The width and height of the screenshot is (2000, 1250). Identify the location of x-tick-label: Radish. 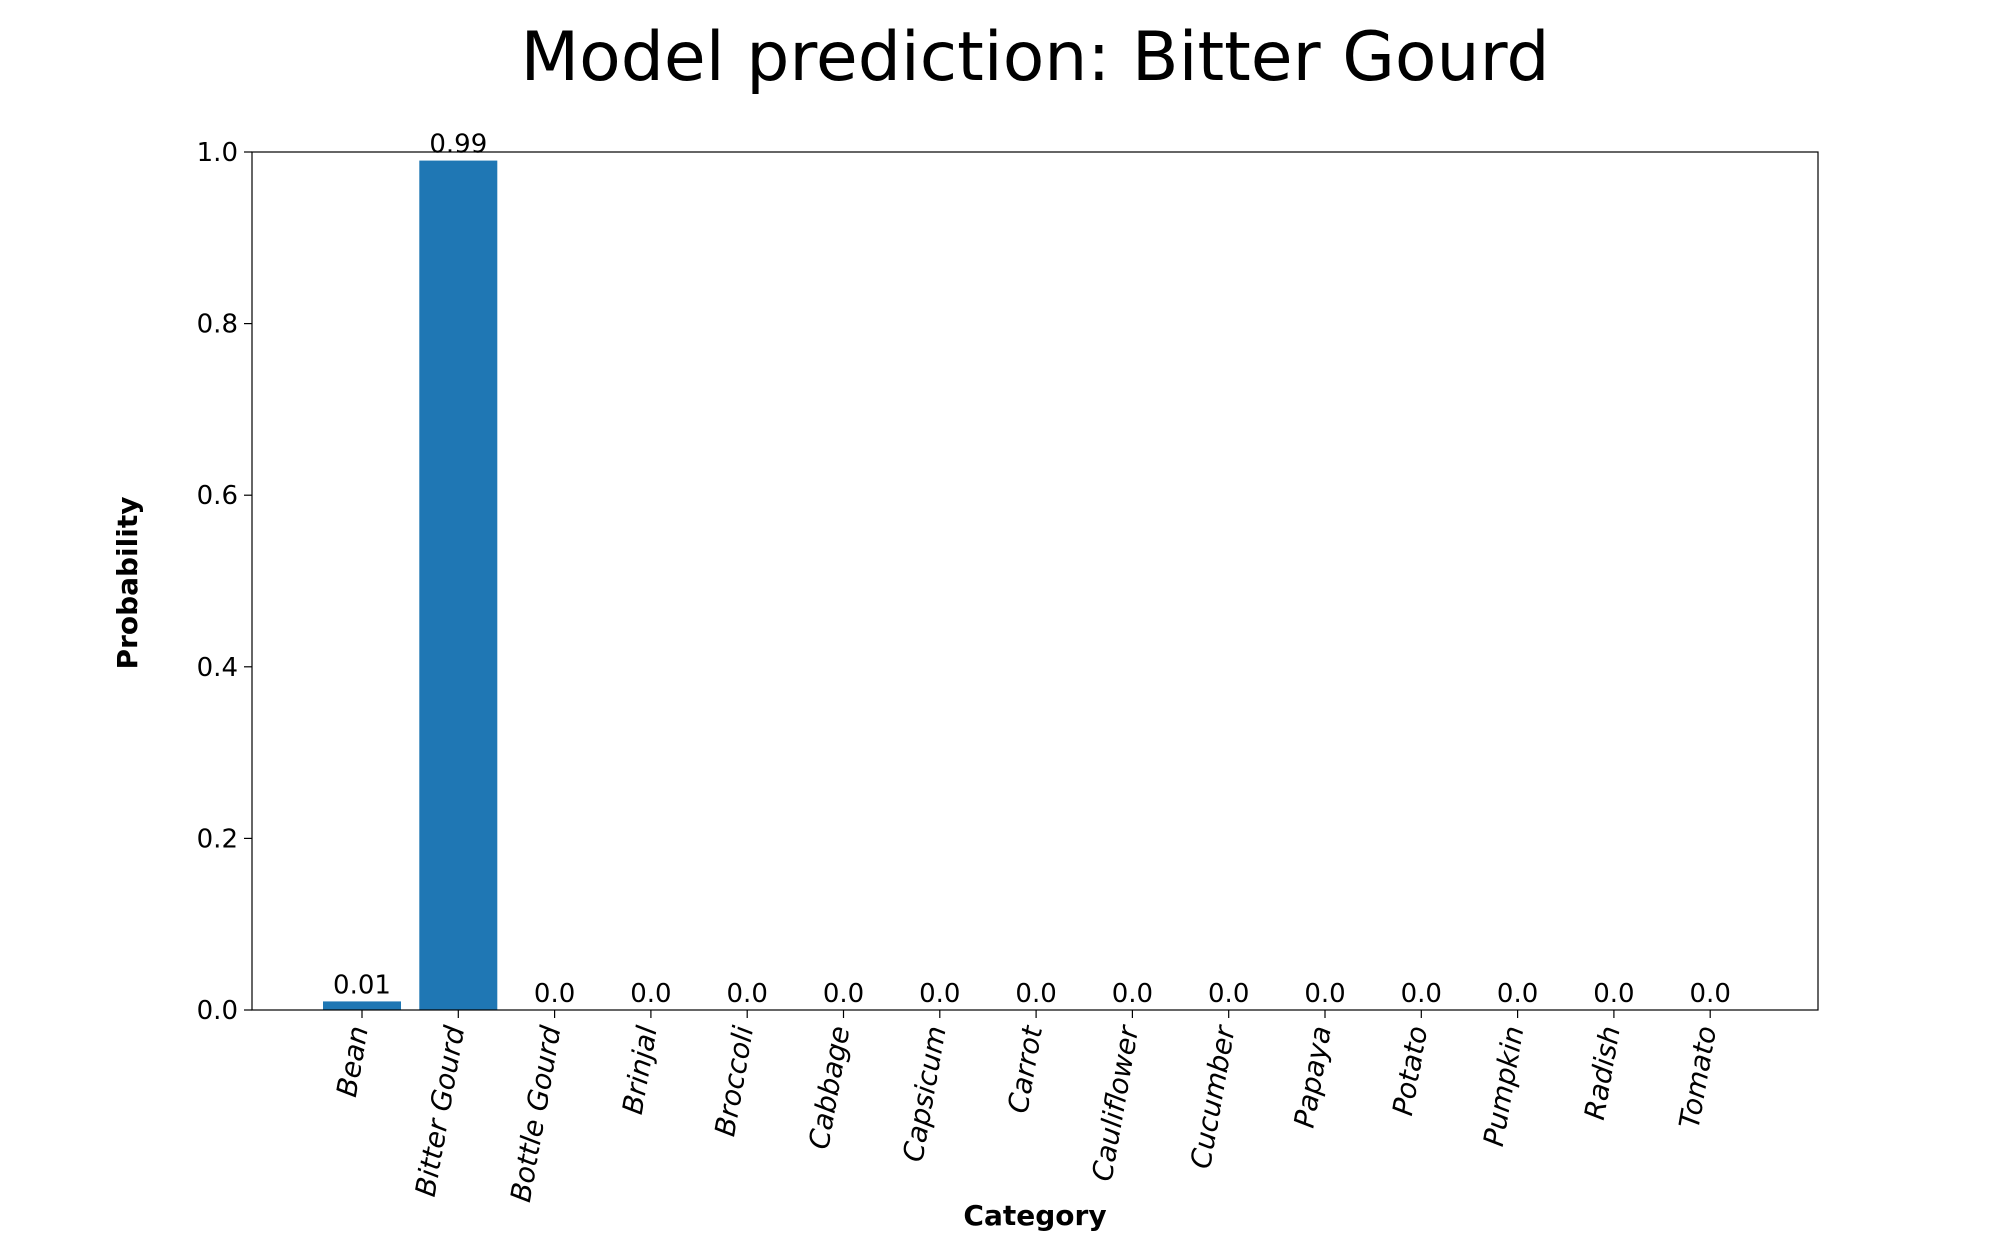
(1602, 1072).